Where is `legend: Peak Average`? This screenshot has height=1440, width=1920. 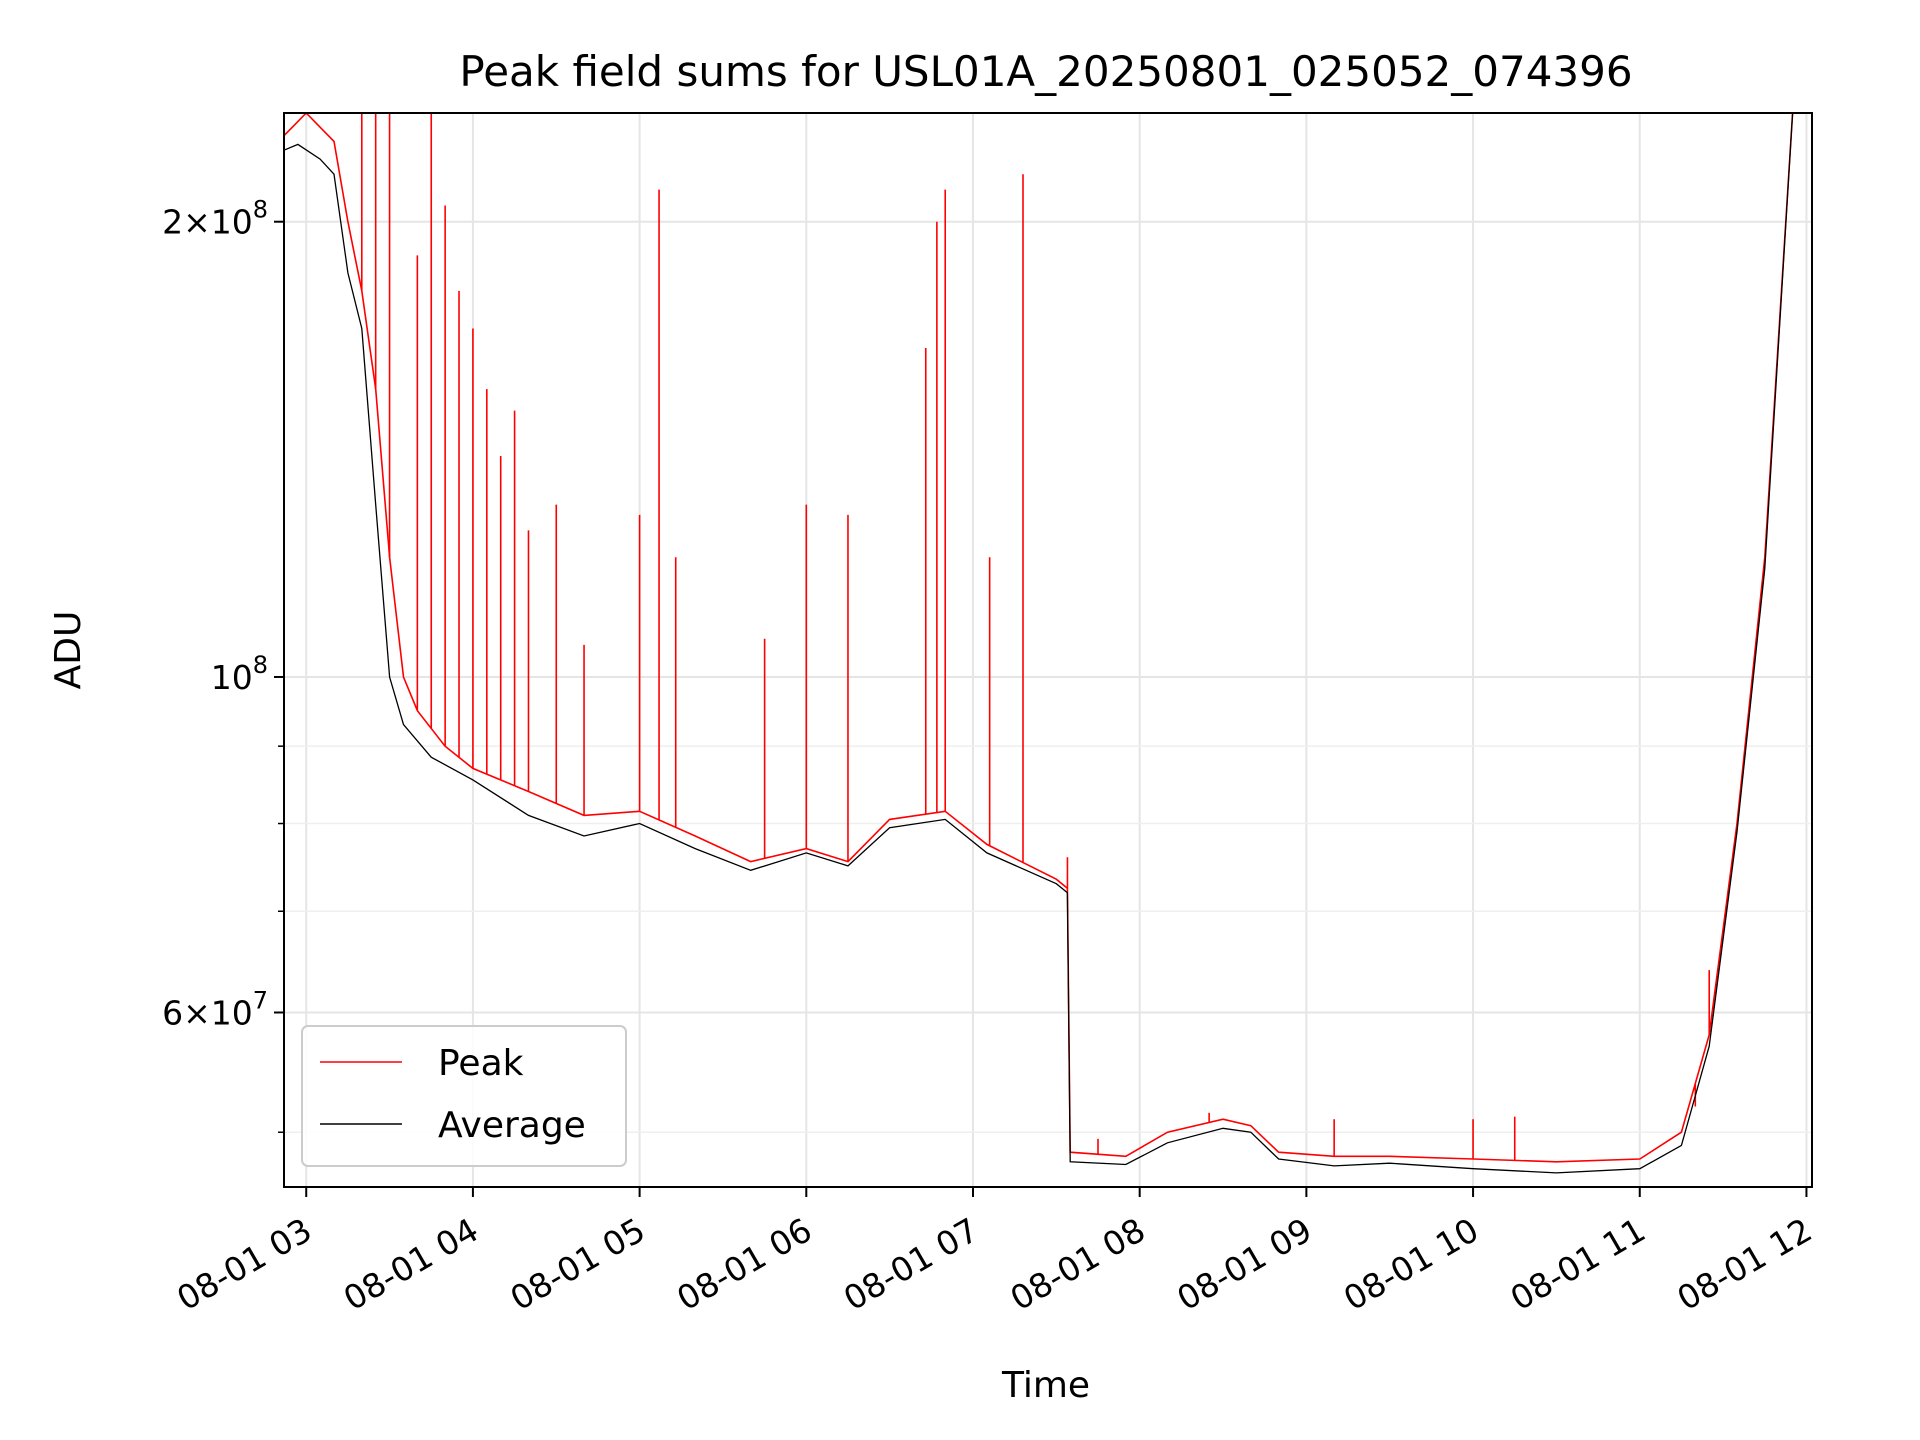
legend: Peak Average is located at coordinates (464, 1096).